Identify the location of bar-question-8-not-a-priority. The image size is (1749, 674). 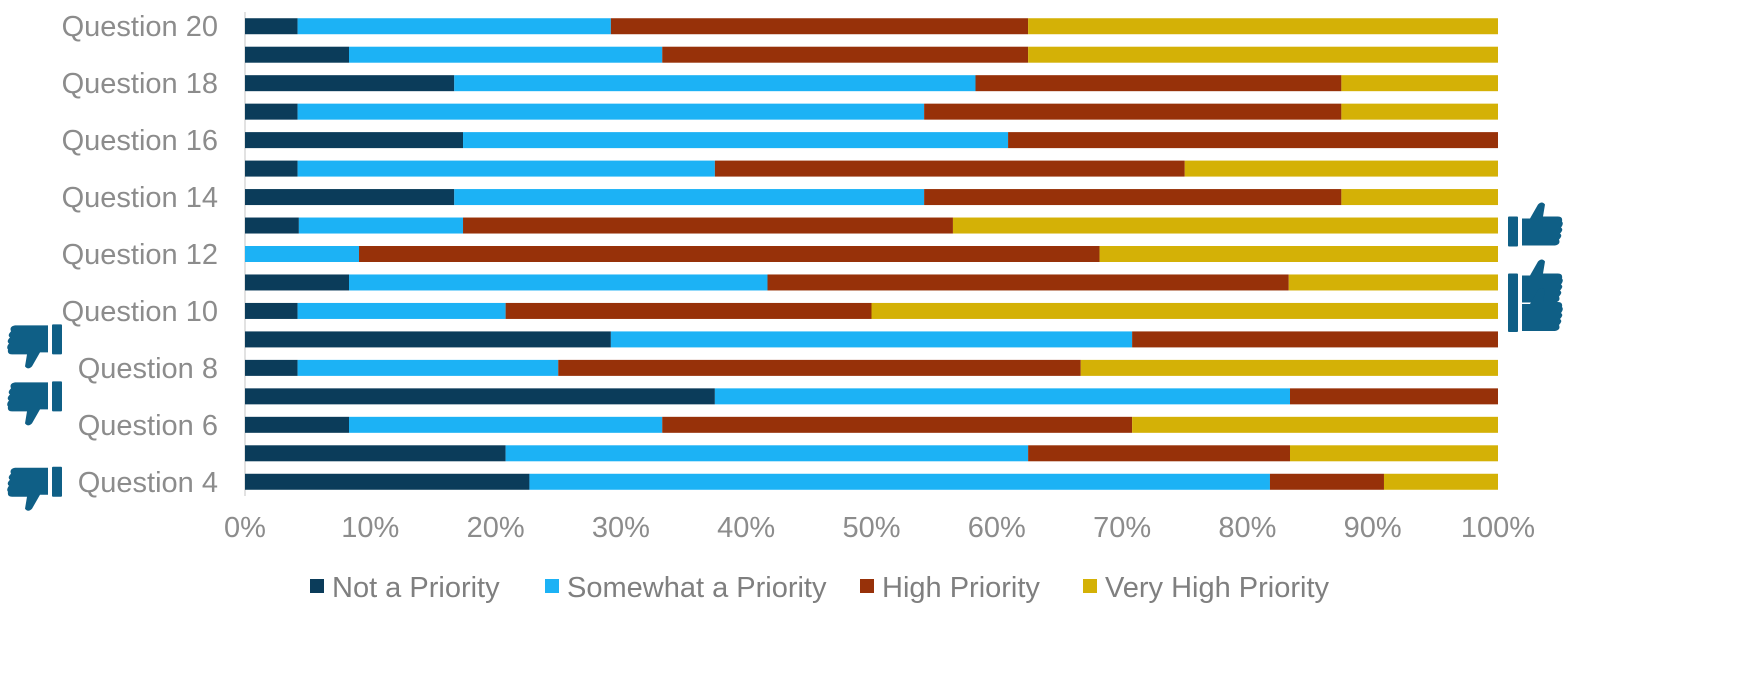
(271, 367).